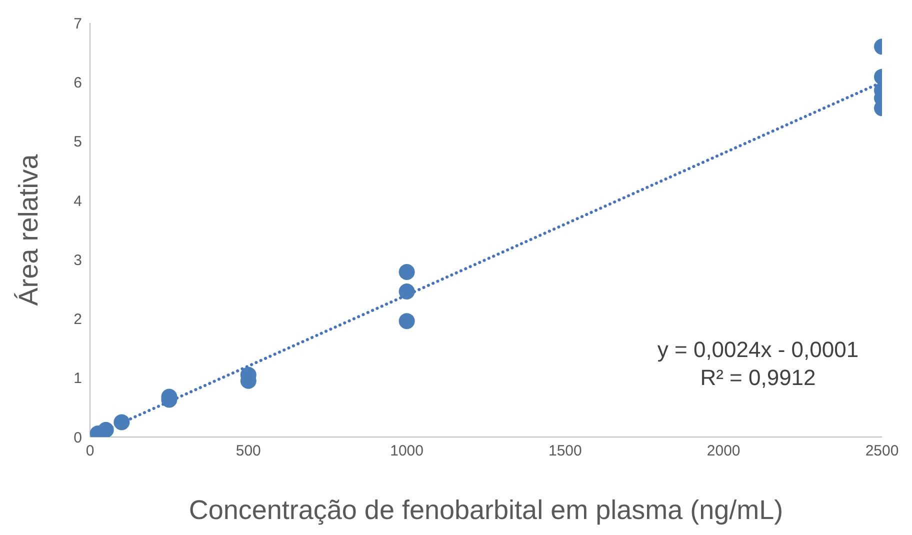 The width and height of the screenshot is (912, 535). Describe the element at coordinates (78, 83) in the screenshot. I see `y-tick-label: 6` at that location.